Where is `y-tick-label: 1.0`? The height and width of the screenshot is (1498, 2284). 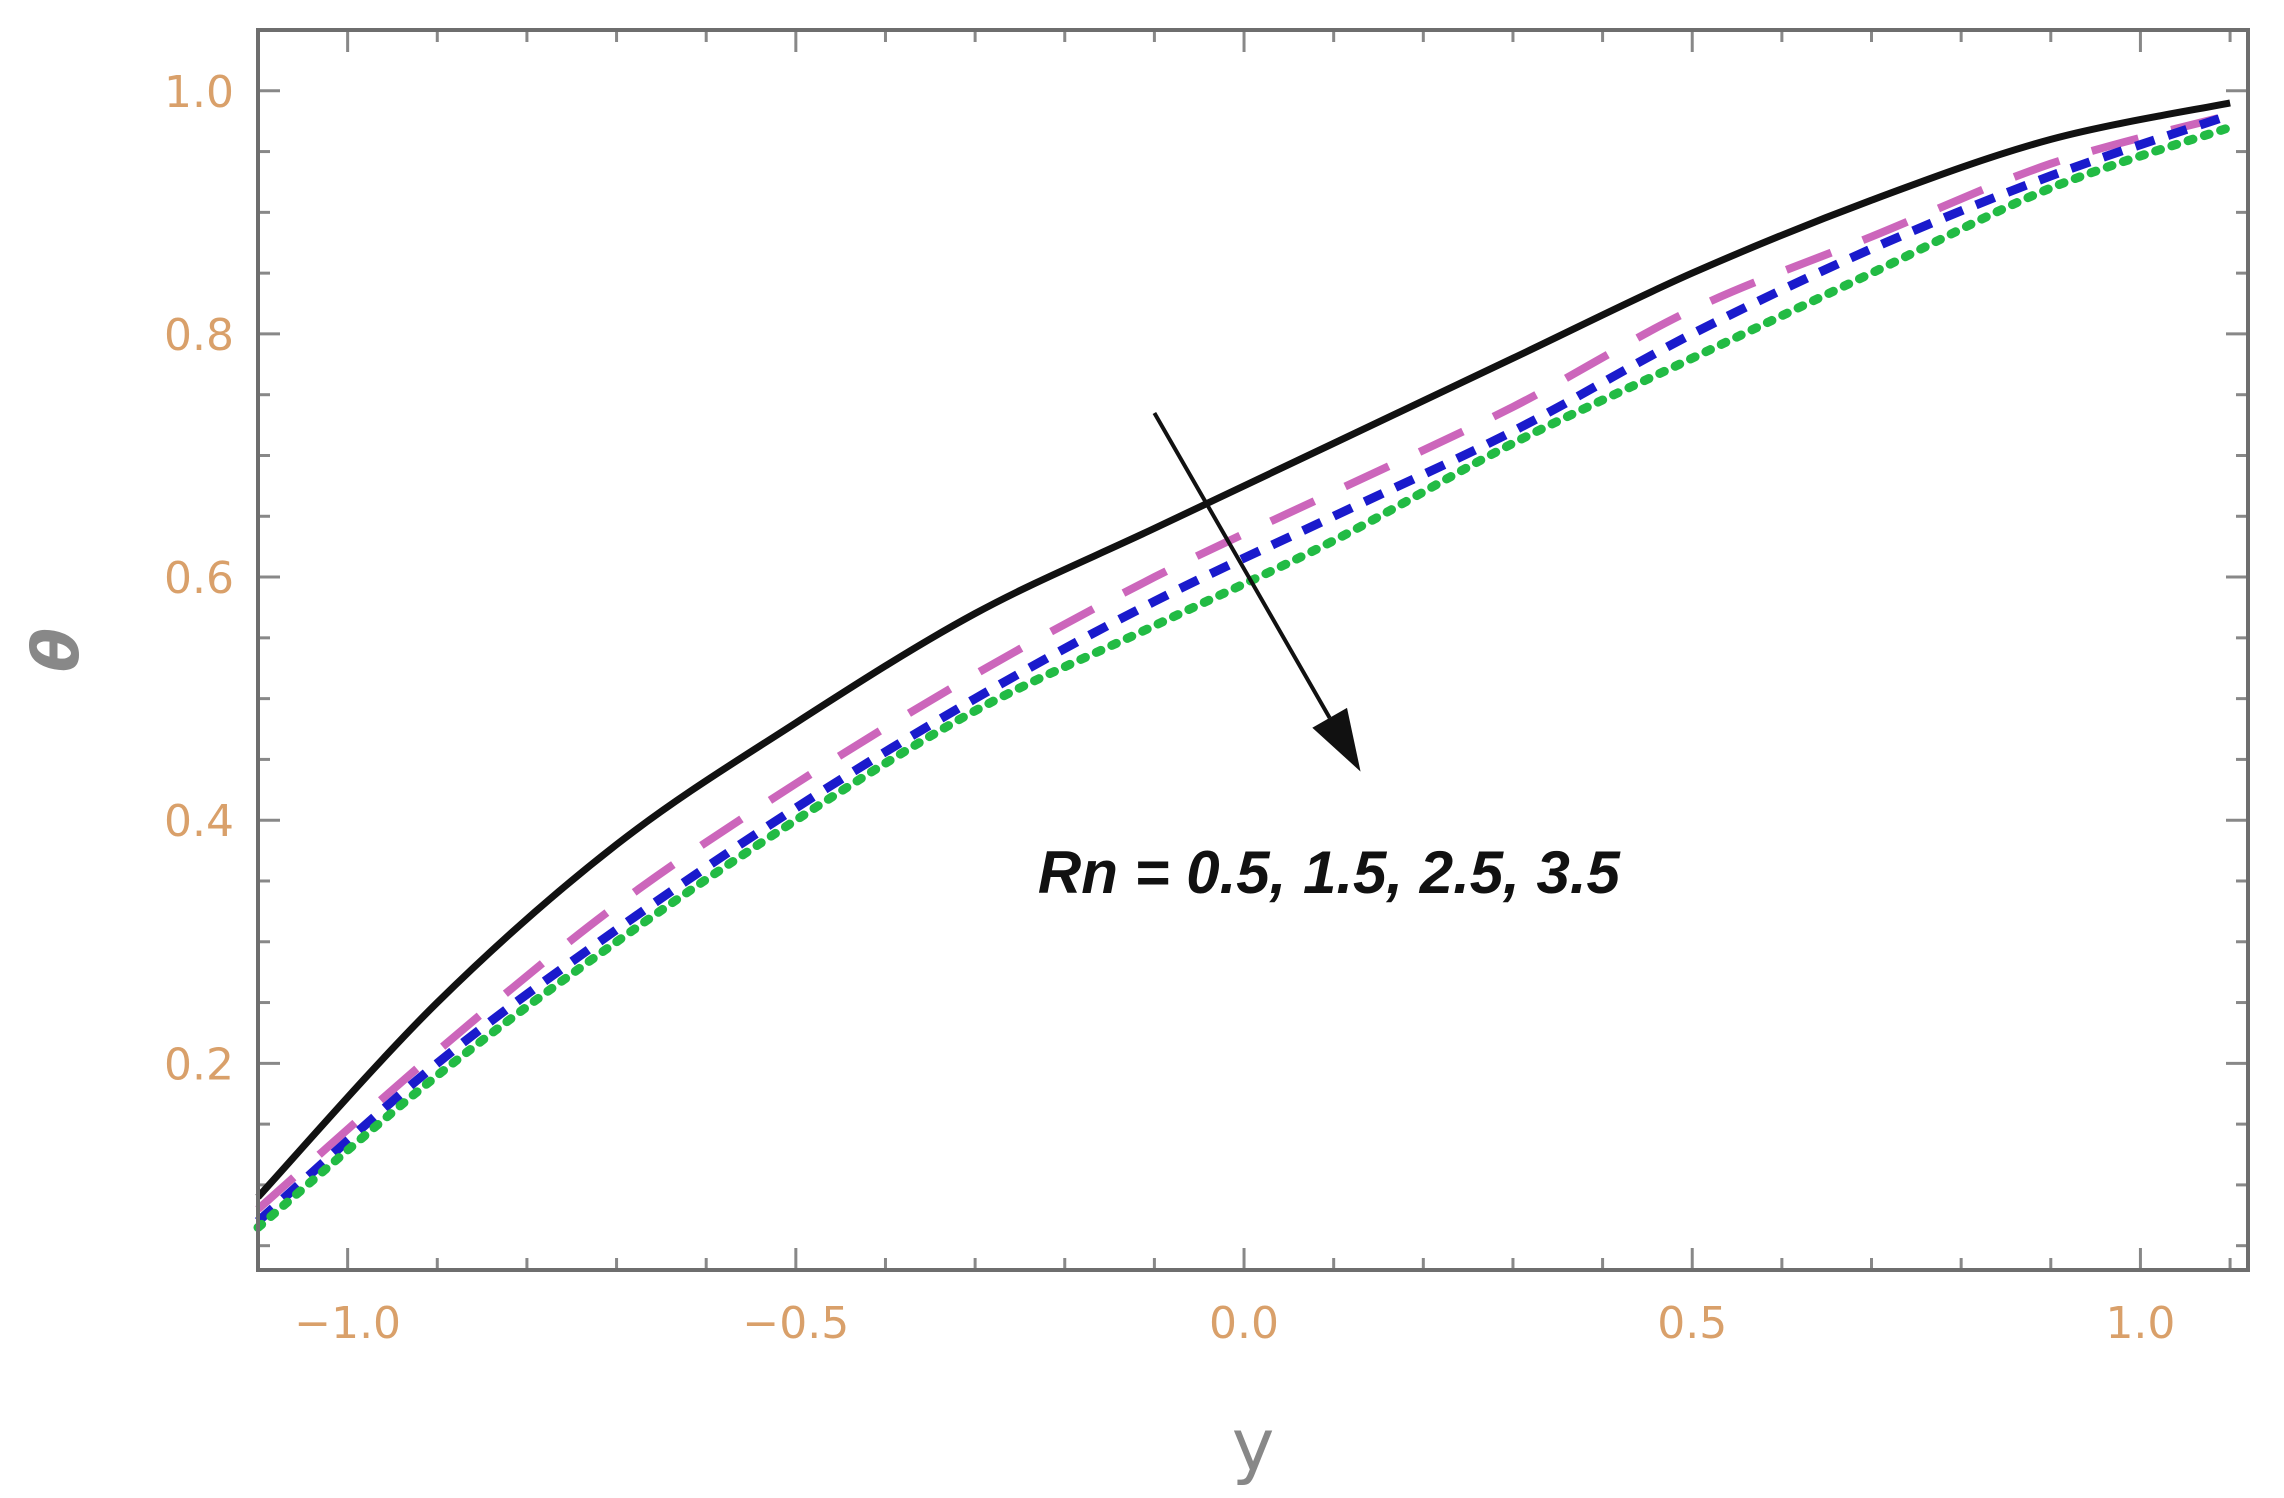 y-tick-label: 1.0 is located at coordinates (199, 92).